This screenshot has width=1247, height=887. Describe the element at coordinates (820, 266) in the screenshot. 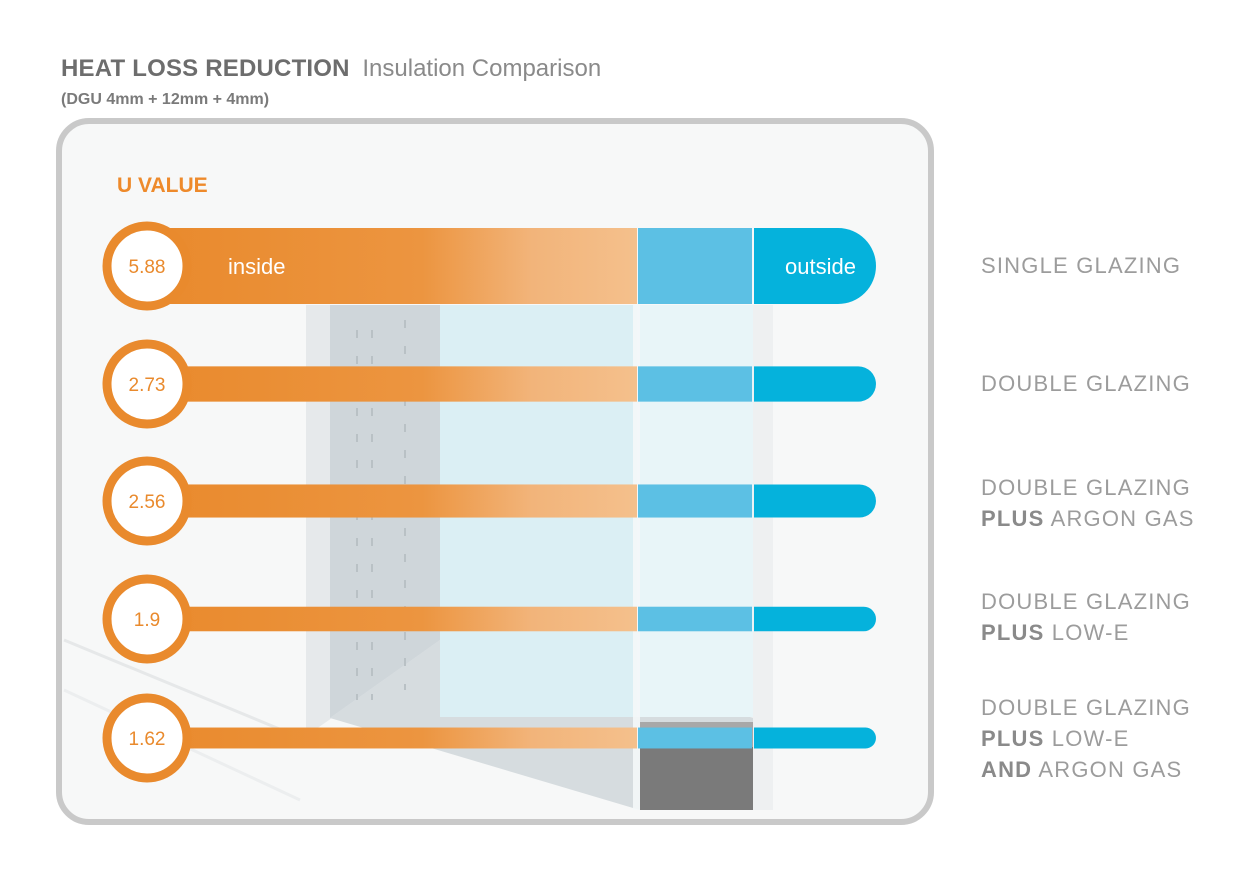

I see `outside-label: outside` at that location.